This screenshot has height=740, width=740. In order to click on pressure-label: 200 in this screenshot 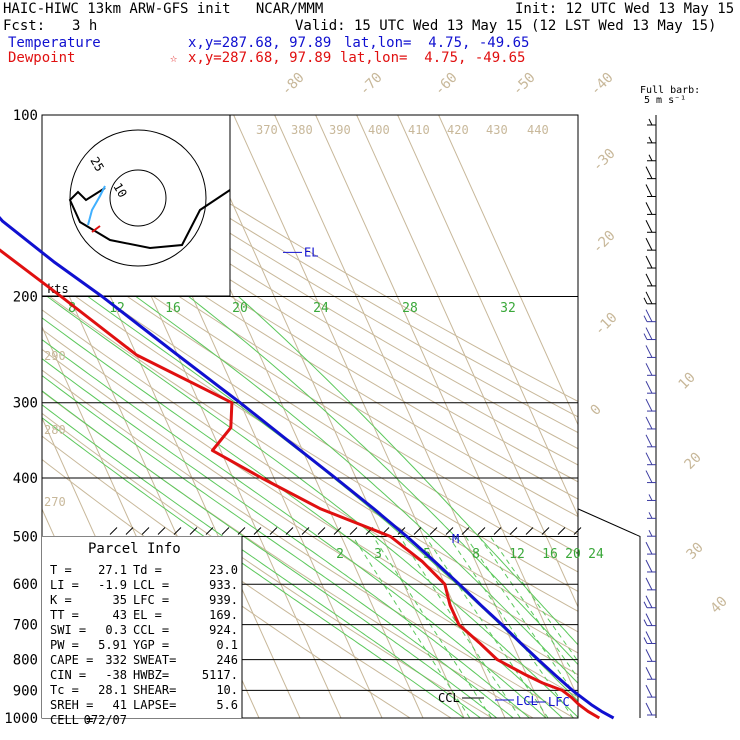, I will do `click(25, 298)`.